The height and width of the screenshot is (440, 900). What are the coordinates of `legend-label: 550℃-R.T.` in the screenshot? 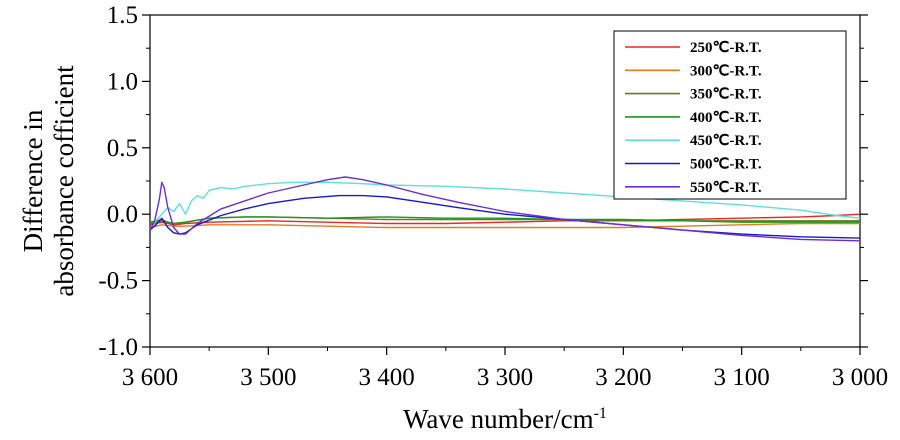 It's located at (726, 188).